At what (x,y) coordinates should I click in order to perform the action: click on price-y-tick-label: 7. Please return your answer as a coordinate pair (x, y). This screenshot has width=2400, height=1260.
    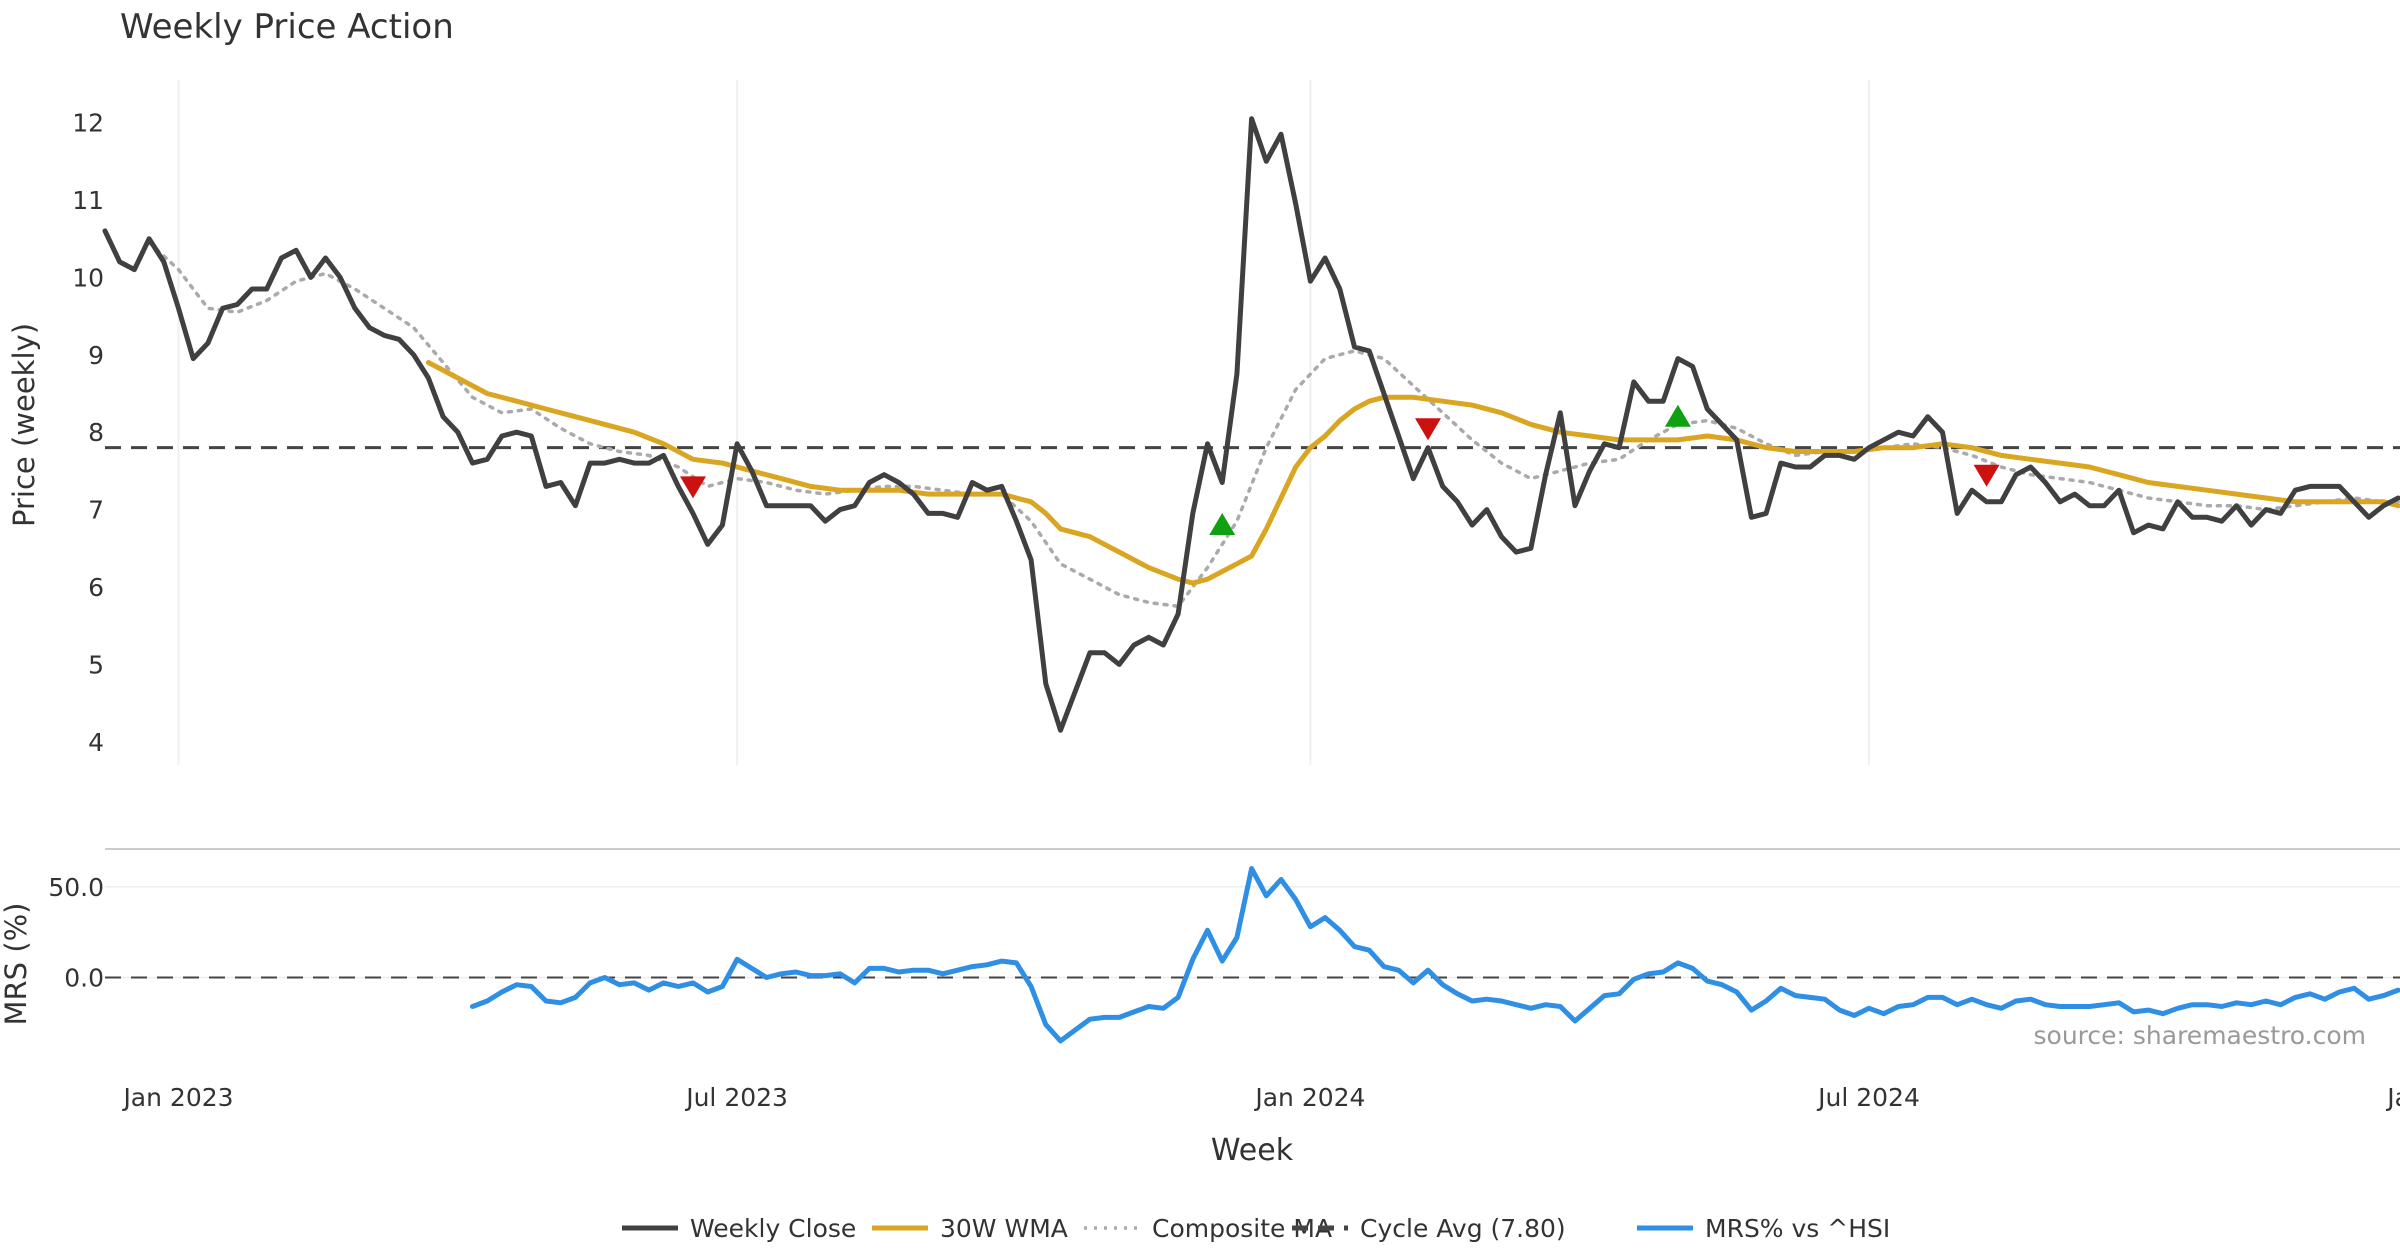
    Looking at the image, I should click on (96, 510).